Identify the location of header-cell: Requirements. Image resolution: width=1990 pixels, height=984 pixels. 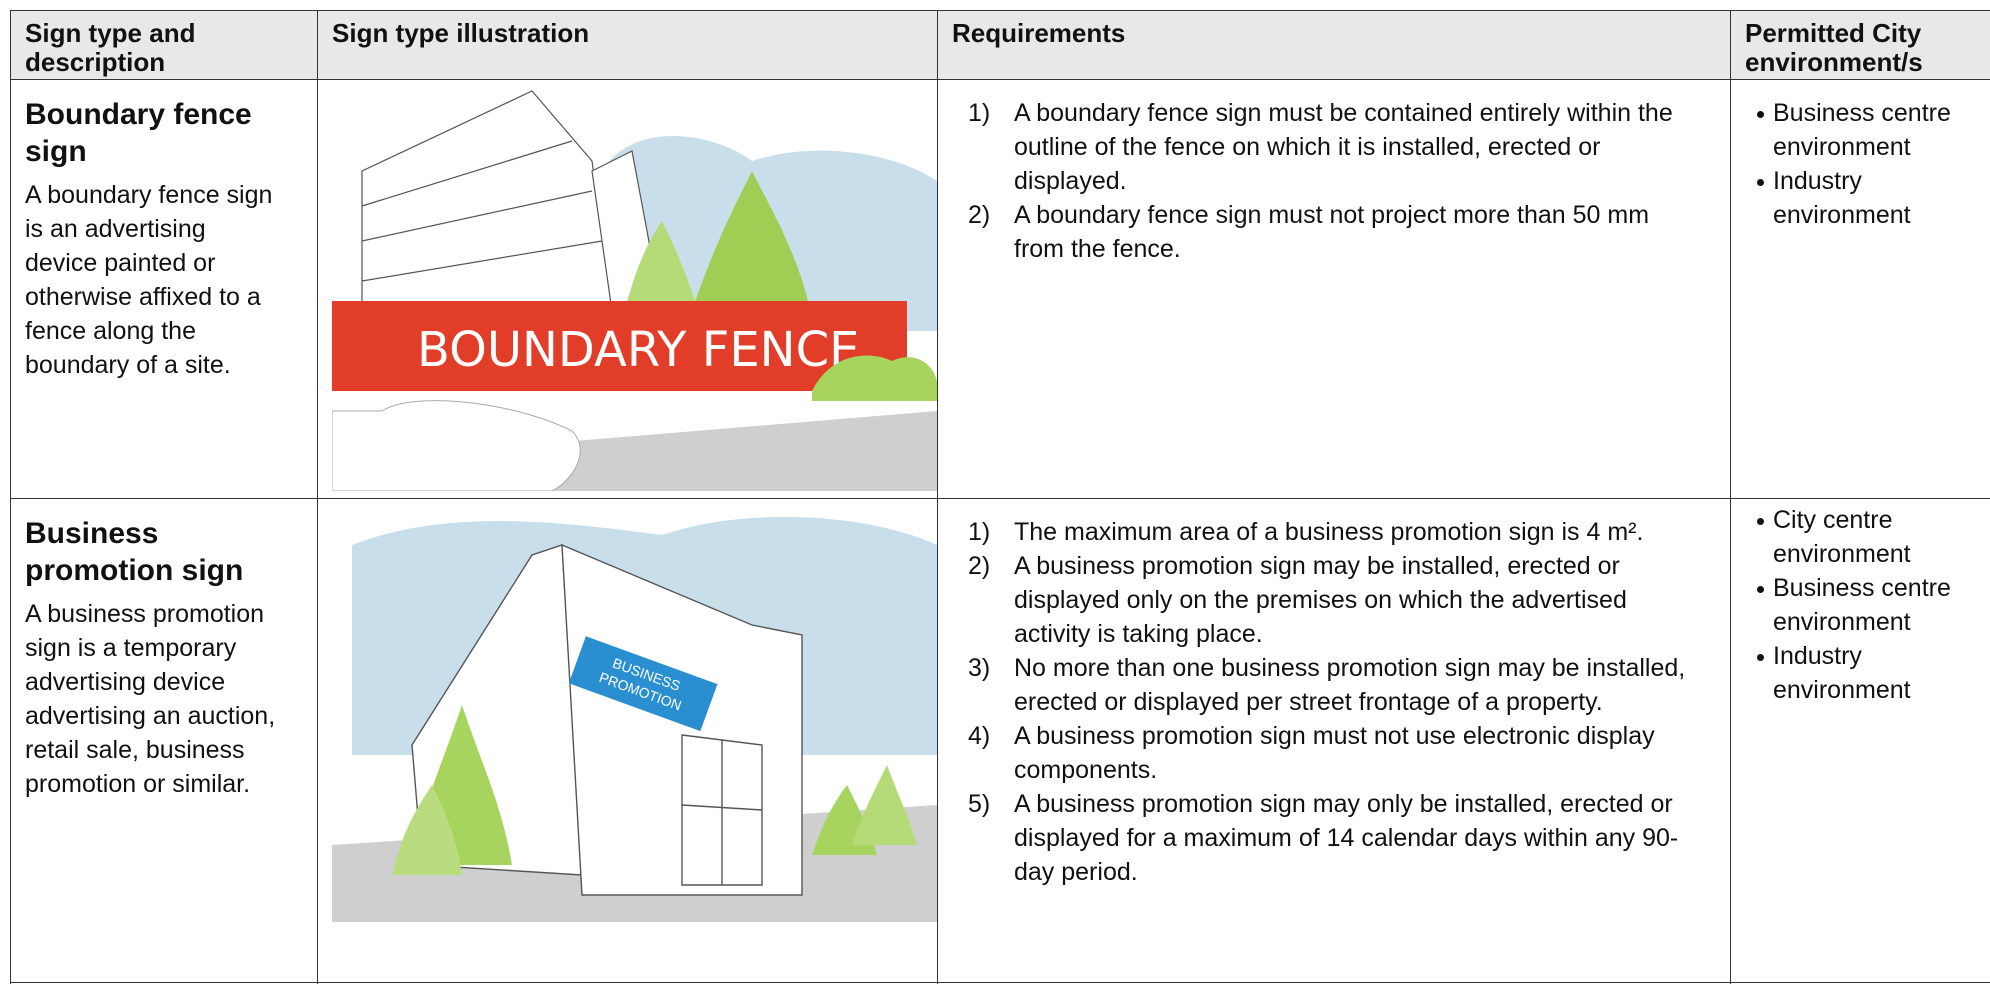
(1333, 44).